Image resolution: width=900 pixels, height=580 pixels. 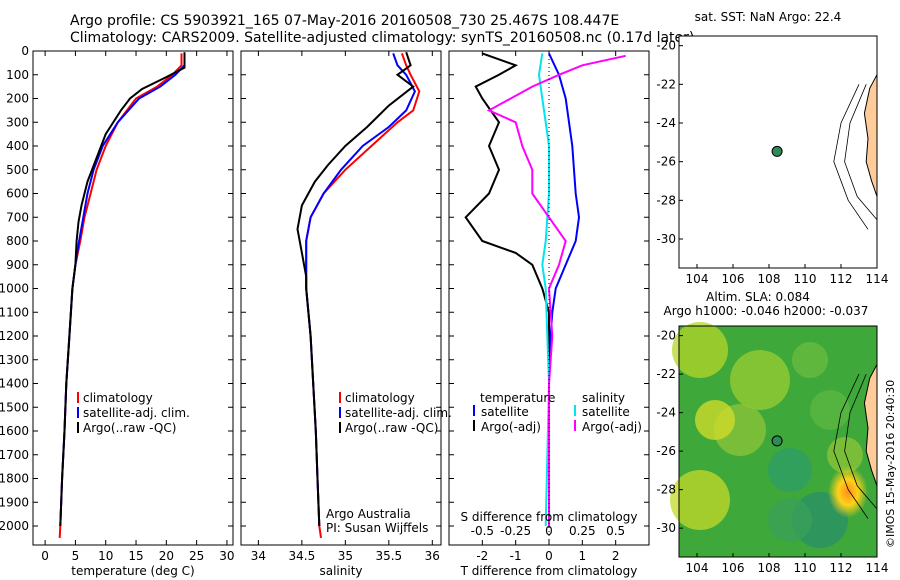 What do you see at coordinates (17, 217) in the screenshot?
I see `depth-tick-label: 700` at bounding box center [17, 217].